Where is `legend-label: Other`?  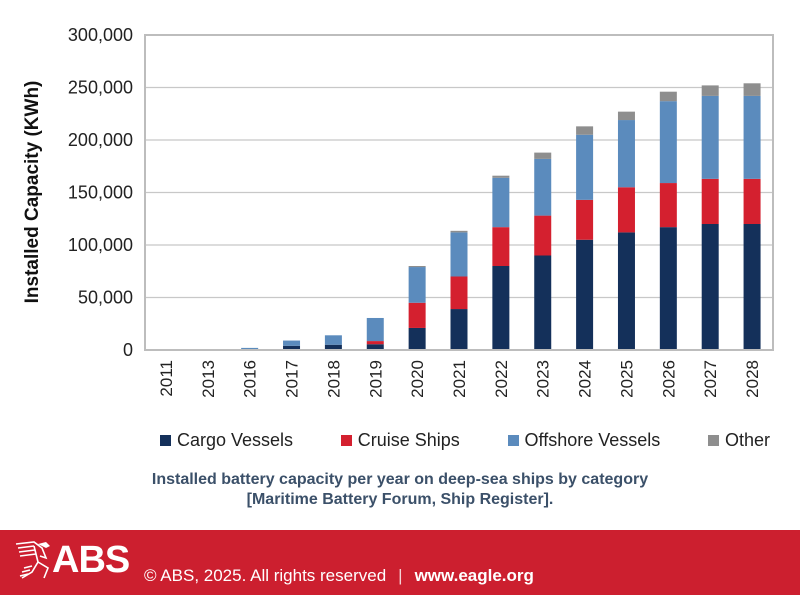
legend-label: Other is located at coordinates (747, 440).